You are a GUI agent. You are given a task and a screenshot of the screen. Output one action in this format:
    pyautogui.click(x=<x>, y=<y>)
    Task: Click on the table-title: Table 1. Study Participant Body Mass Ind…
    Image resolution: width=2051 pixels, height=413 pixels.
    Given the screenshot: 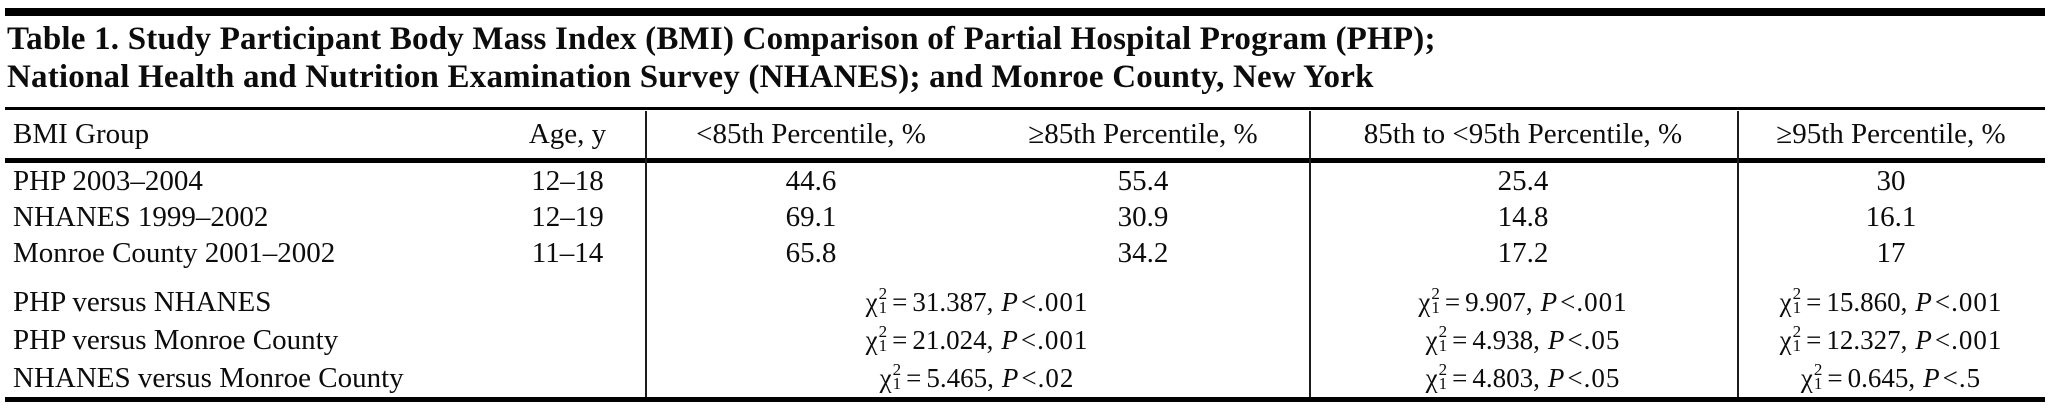 What is the action you would take?
    pyautogui.click(x=721, y=58)
    